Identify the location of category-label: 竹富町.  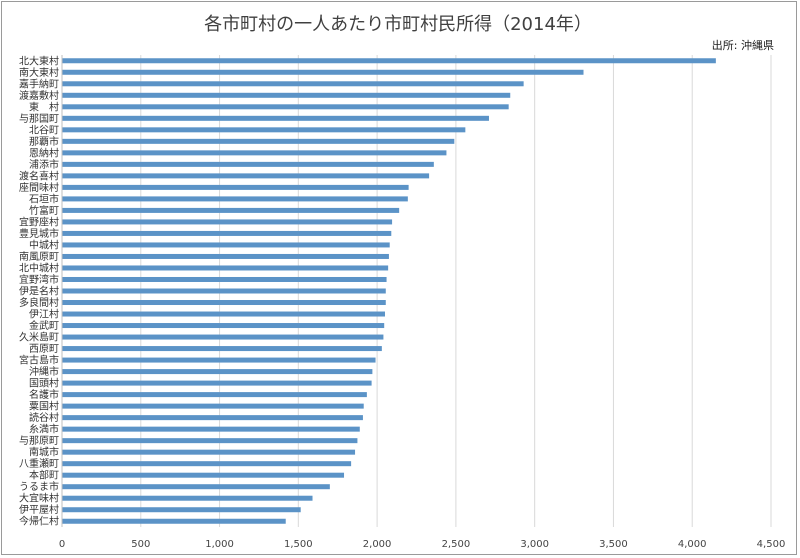
(44, 210).